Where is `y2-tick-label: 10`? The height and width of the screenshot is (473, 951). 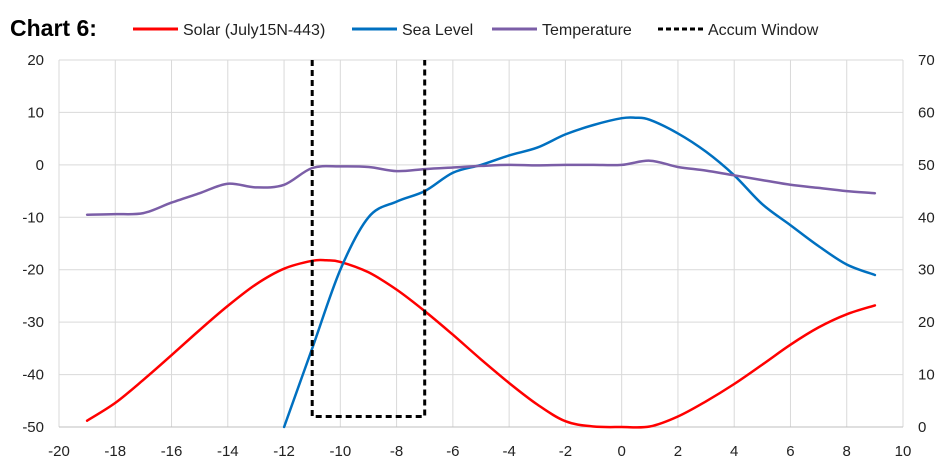 y2-tick-label: 10 is located at coordinates (926, 375).